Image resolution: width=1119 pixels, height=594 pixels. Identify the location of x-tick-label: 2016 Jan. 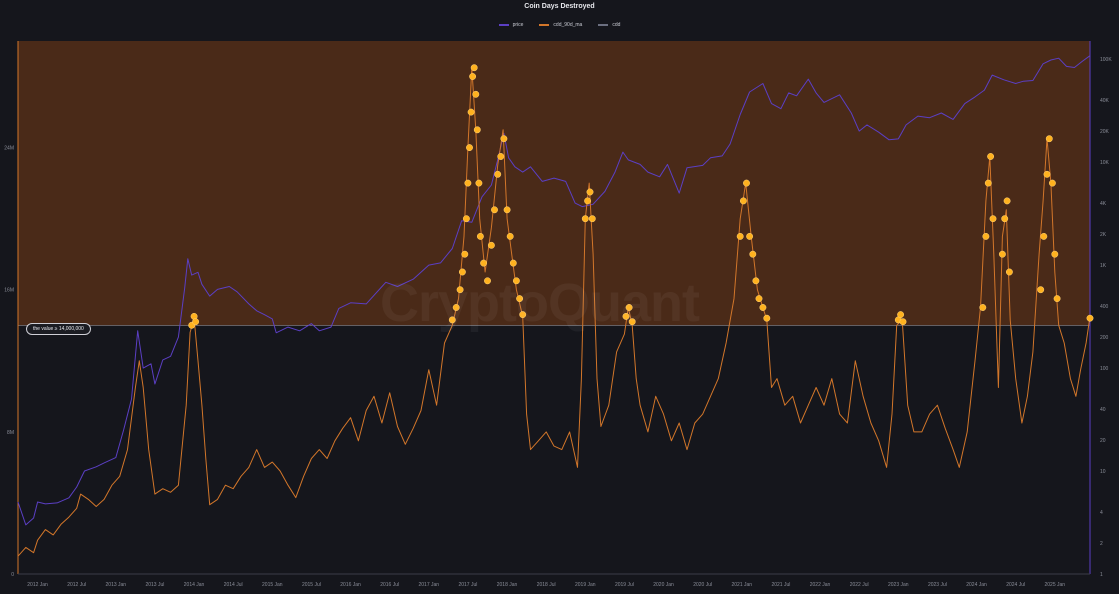
(350, 585).